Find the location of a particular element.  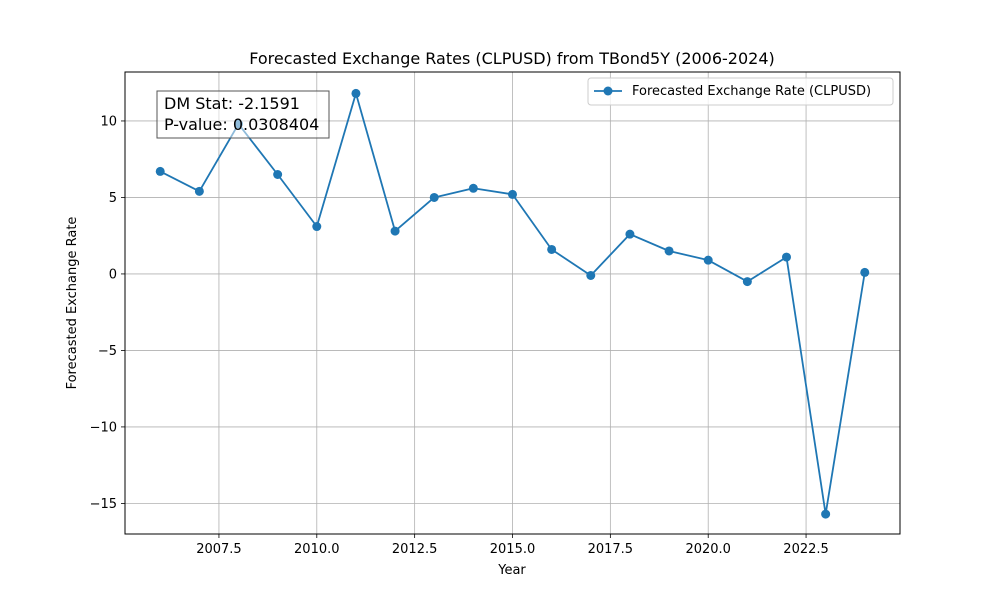

dm-stat-annotation: DM Stat: -2.1591 P-value: 0.0308404 is located at coordinates (243, 114).